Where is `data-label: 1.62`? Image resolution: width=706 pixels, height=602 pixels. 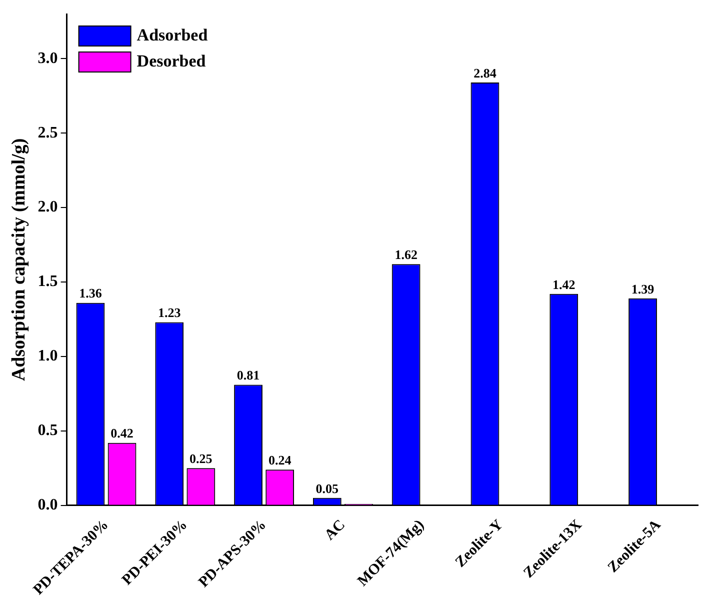 data-label: 1.62 is located at coordinates (406, 254).